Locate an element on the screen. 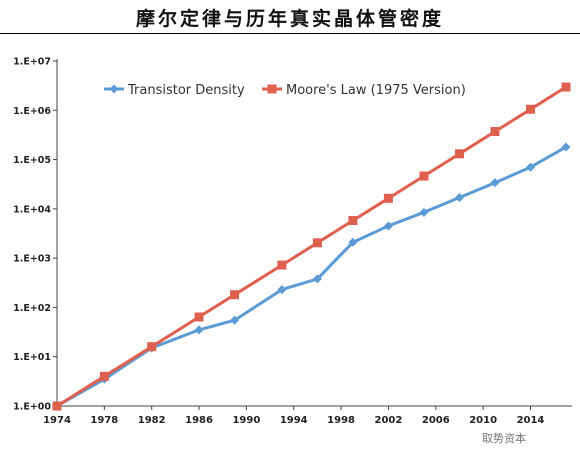  x-tick-label: 2002 is located at coordinates (389, 420).